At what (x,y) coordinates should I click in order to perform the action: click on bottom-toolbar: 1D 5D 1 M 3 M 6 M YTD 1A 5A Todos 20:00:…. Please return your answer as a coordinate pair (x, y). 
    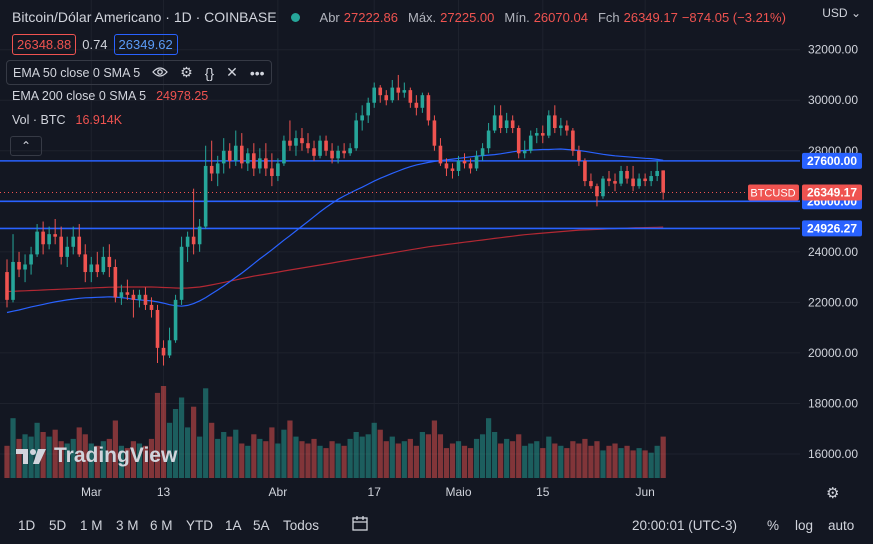
    Looking at the image, I should click on (436, 526).